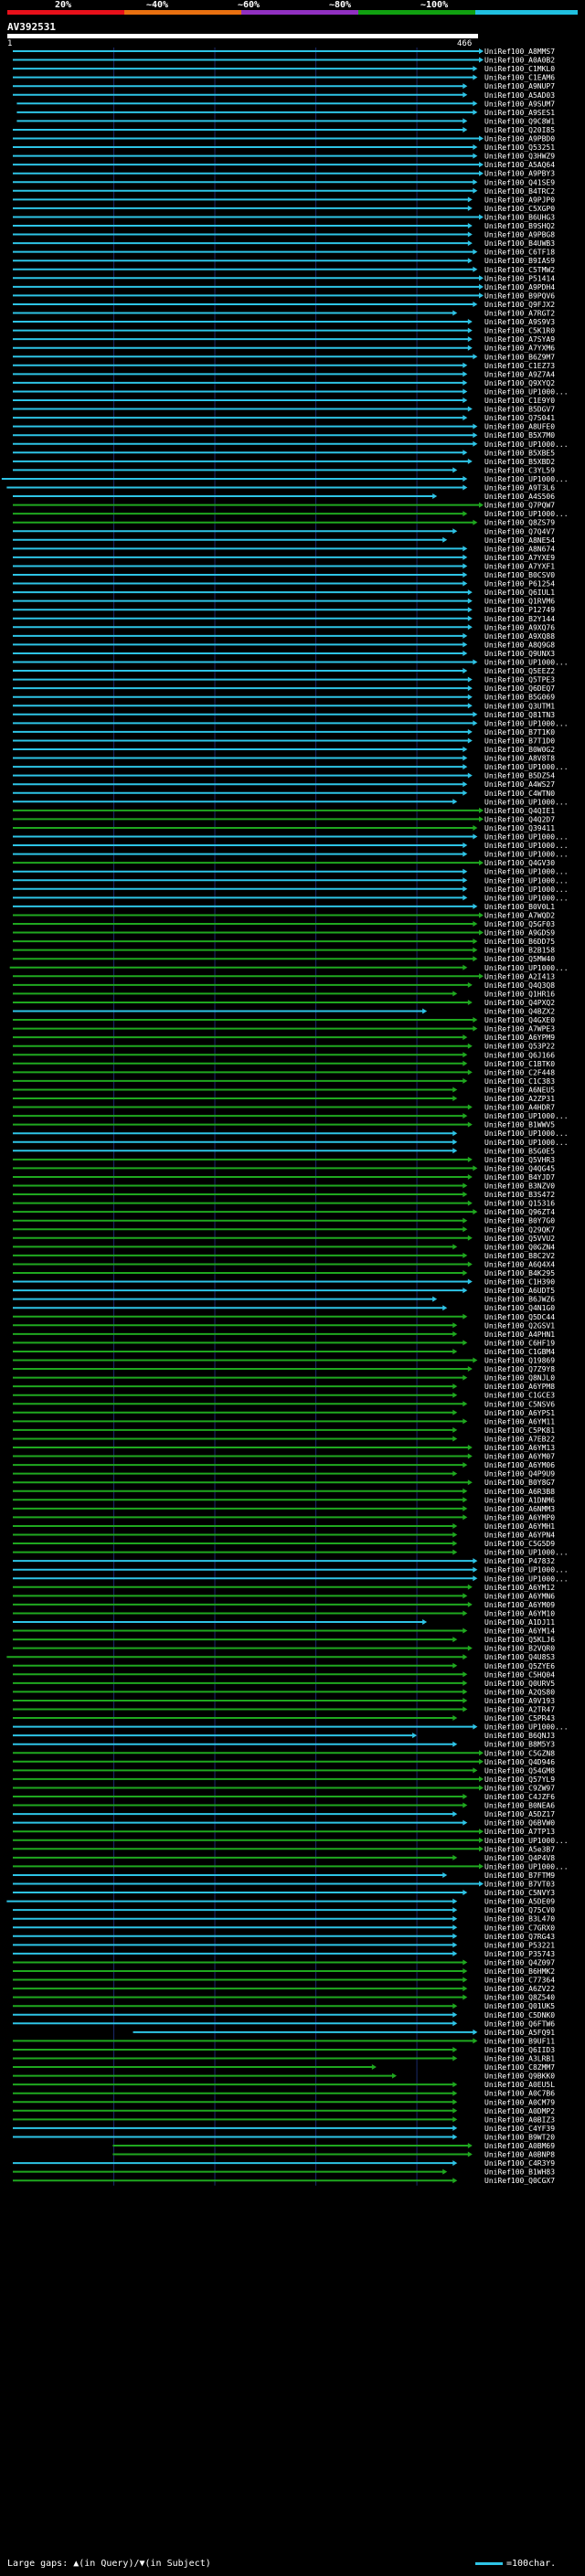  Describe the element at coordinates (284, 349) in the screenshot. I see `hit-row: UniRef100_A7YXM6` at that location.